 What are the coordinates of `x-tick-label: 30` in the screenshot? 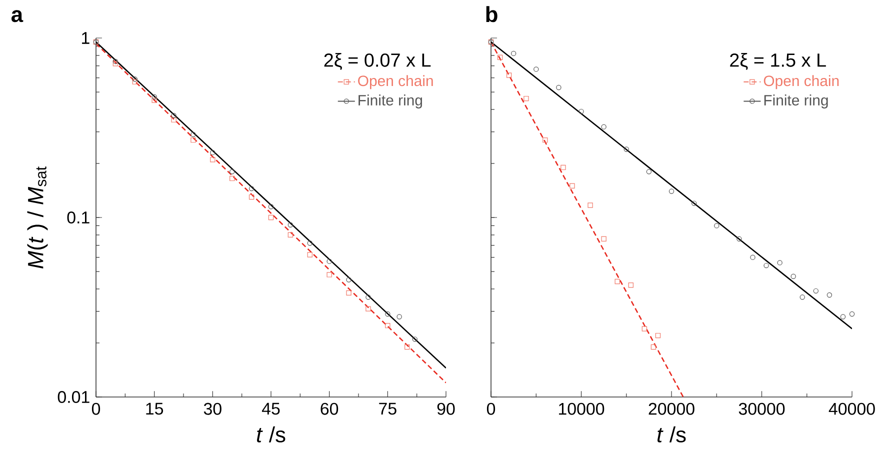 It's located at (213, 408).